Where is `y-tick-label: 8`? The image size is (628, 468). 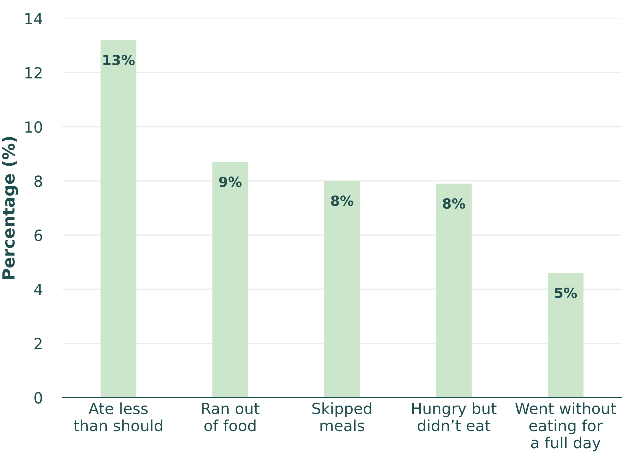 y-tick-label: 8 is located at coordinates (38, 182).